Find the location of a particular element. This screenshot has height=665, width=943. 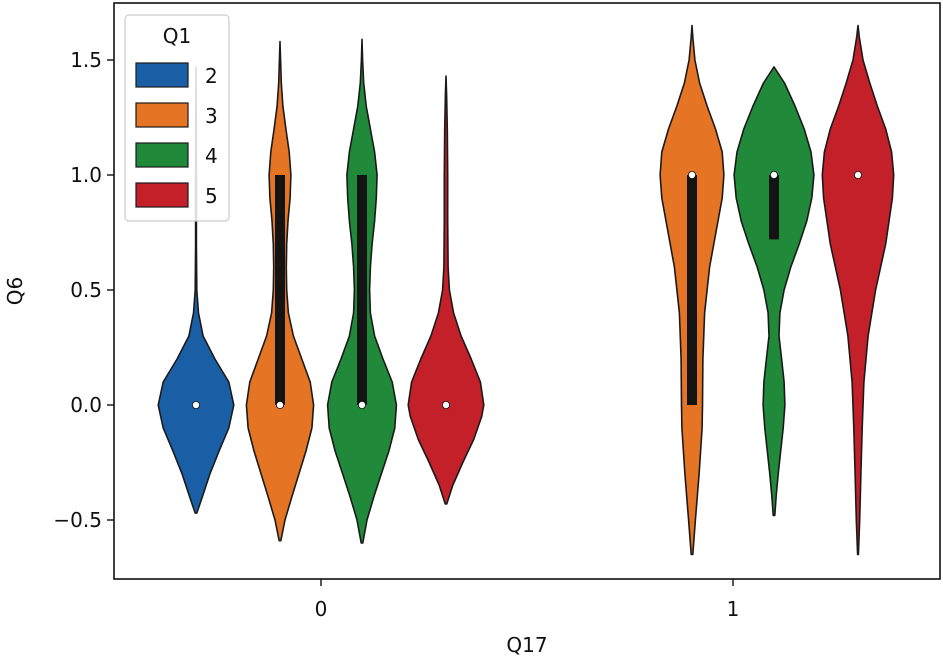

y-tick-label: 0.5 is located at coordinates (86, 290).